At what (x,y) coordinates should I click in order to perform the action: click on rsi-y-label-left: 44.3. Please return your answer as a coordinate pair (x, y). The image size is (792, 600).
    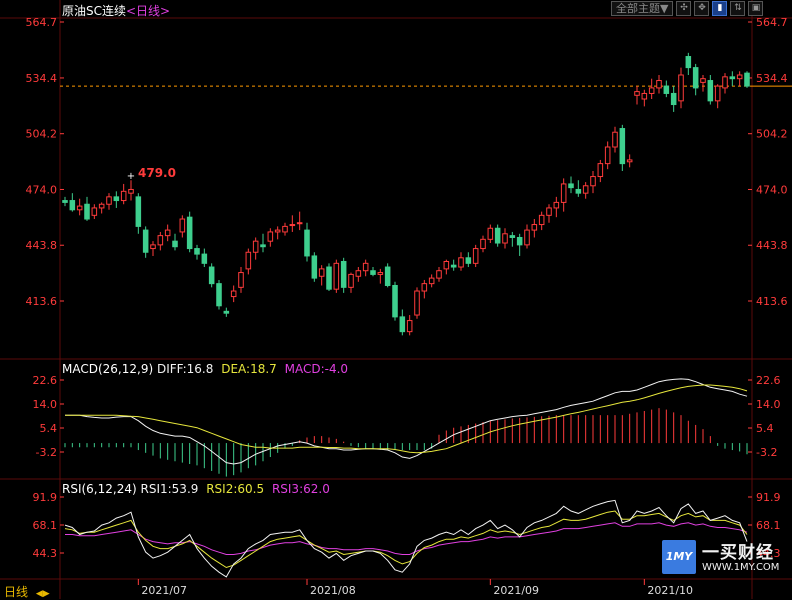
    Looking at the image, I should click on (45, 553).